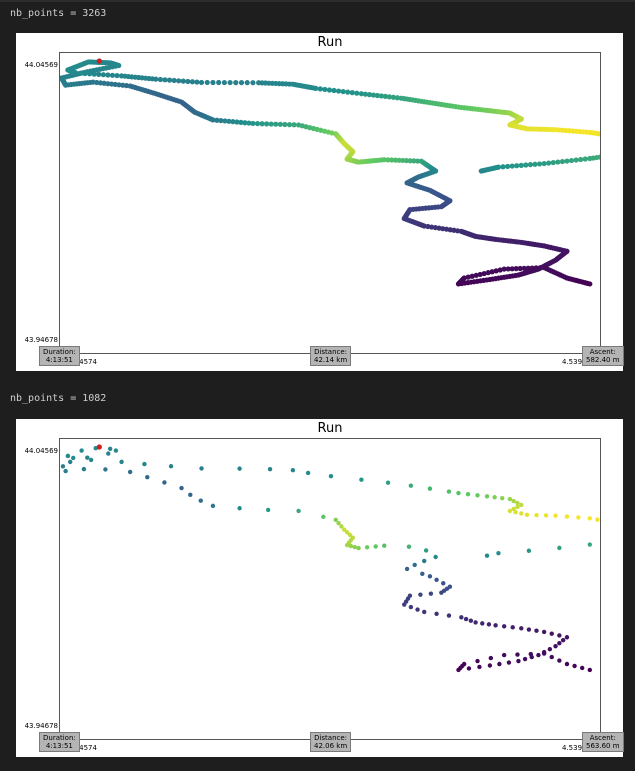 The image size is (635, 771). I want to click on ascent-label: Ascent:, so click(602, 352).